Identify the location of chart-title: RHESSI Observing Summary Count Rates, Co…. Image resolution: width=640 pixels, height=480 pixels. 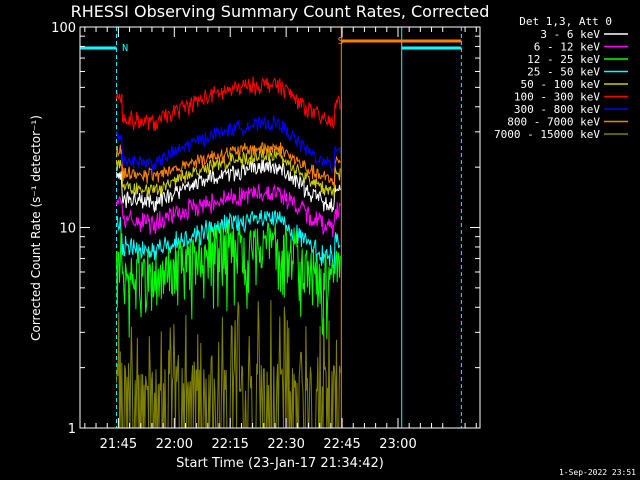
(280, 11).